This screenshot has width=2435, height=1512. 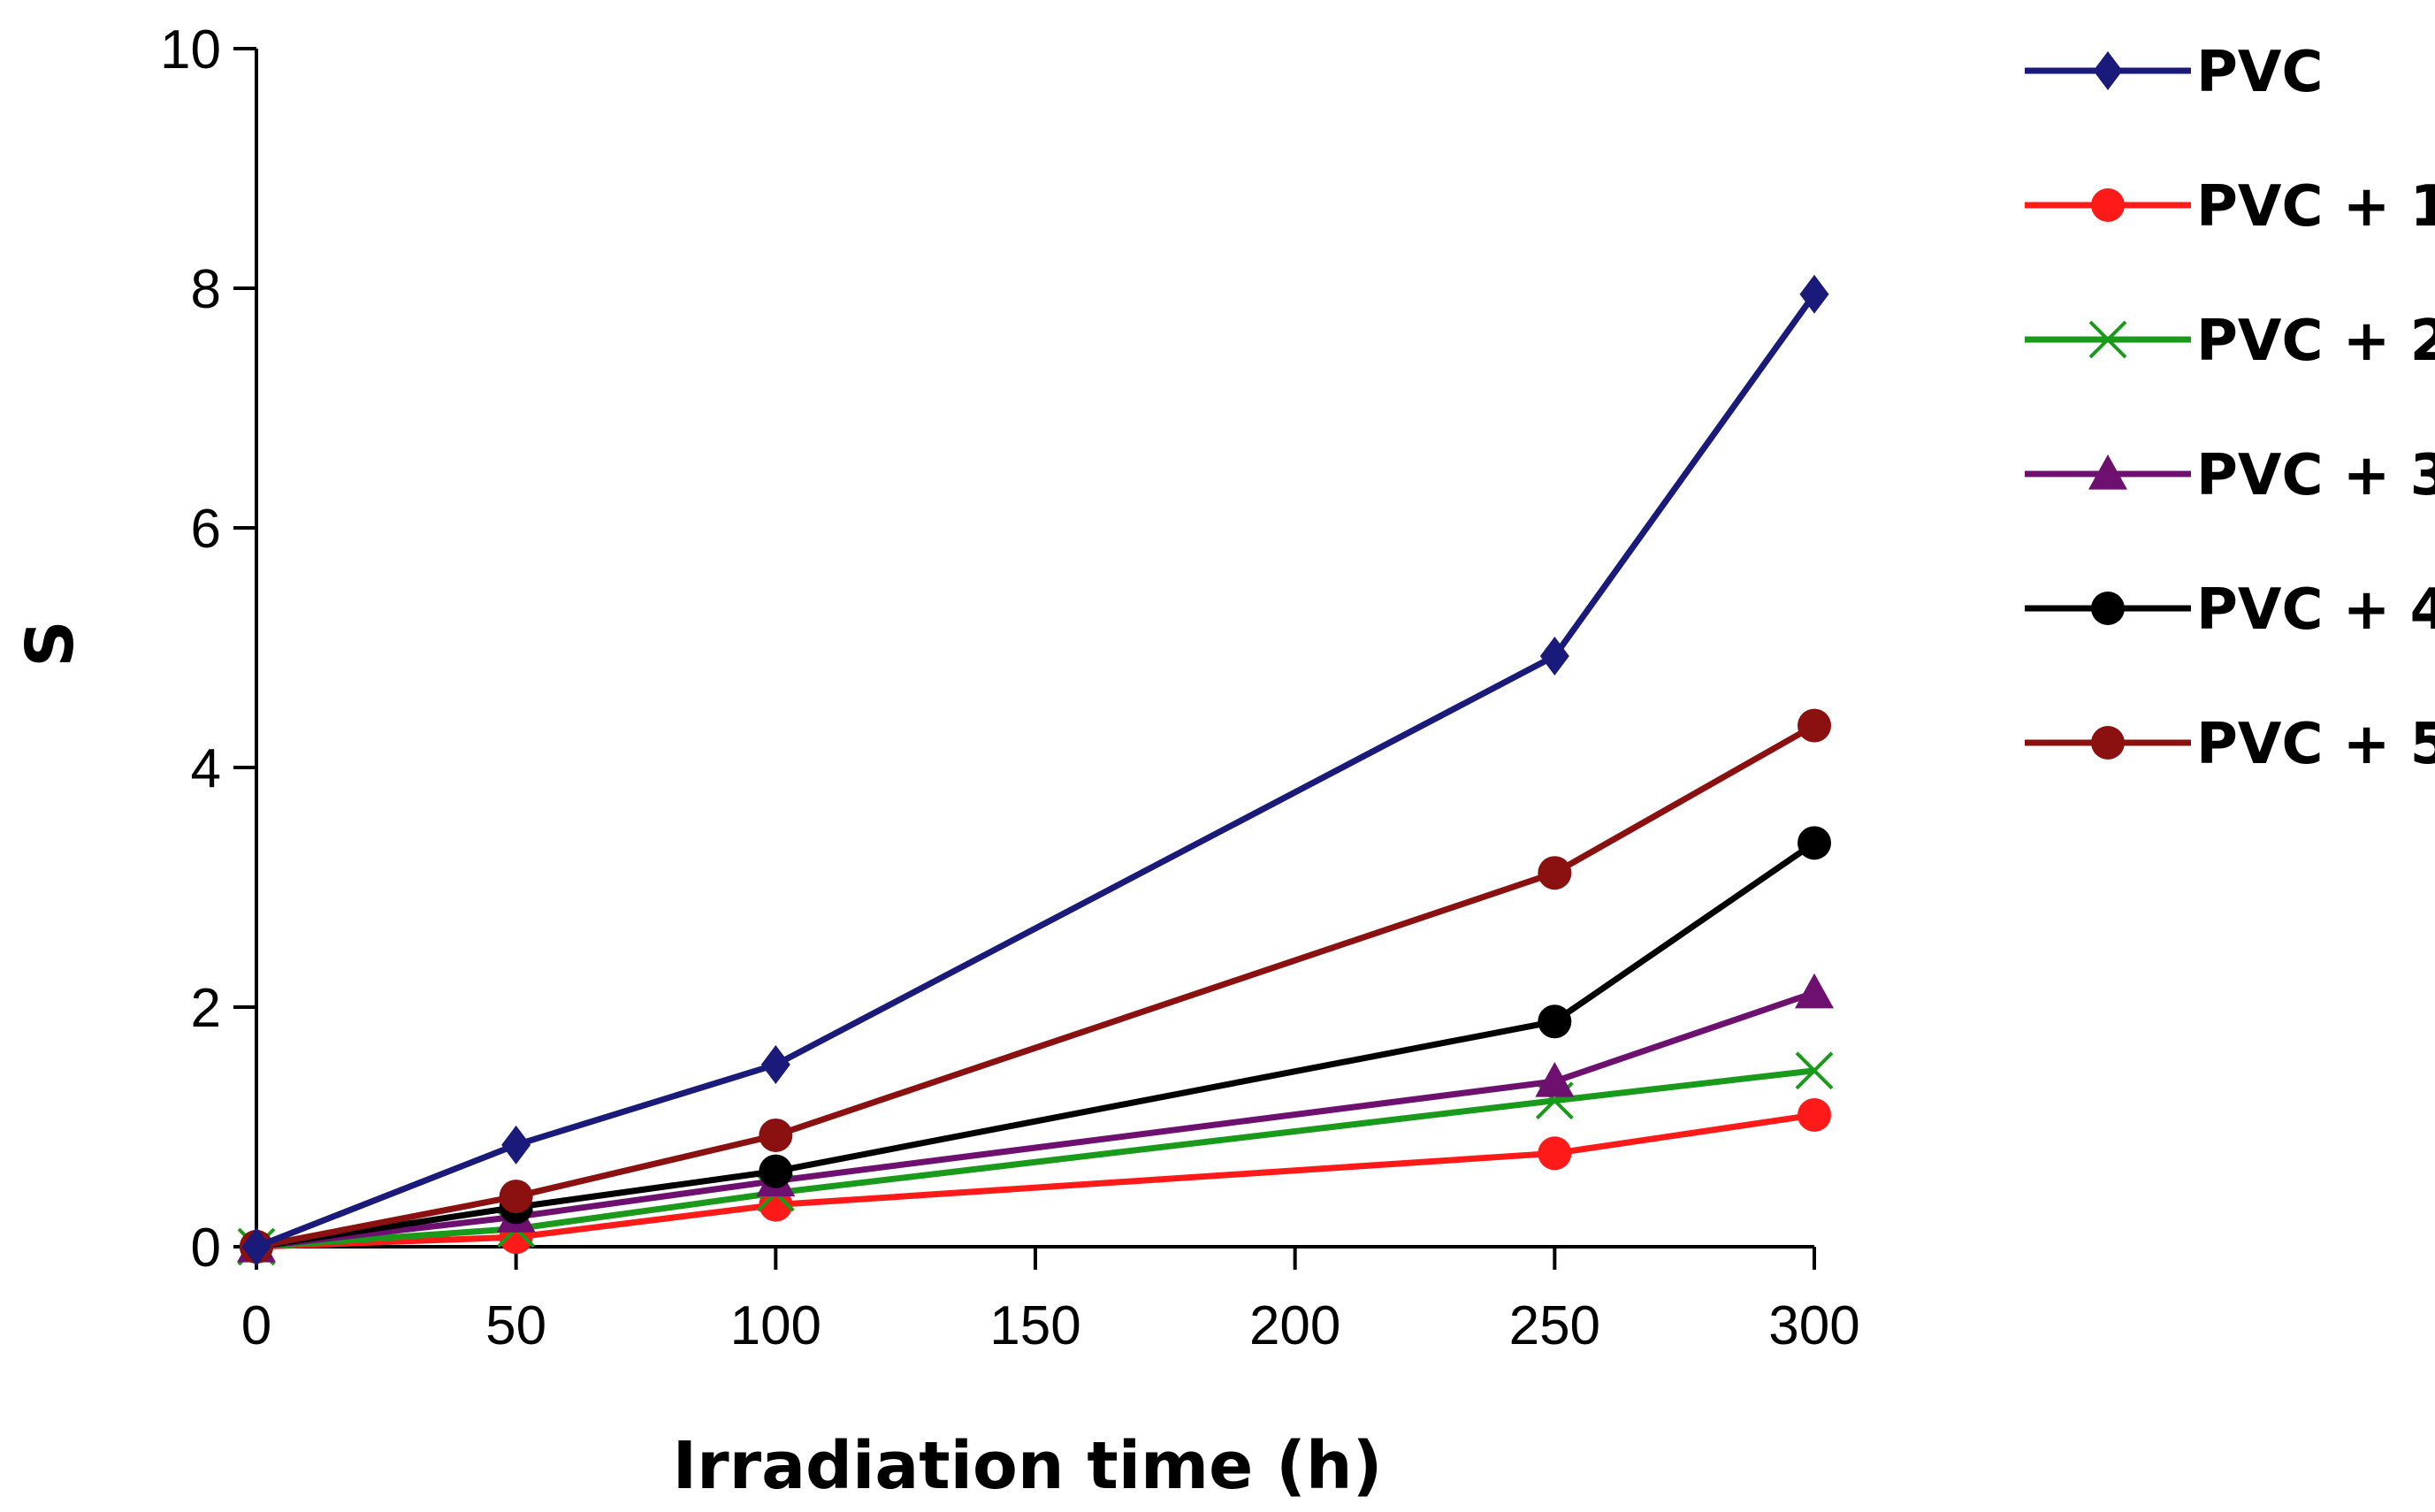 What do you see at coordinates (1813, 1325) in the screenshot?
I see `x-tick-label: 300` at bounding box center [1813, 1325].